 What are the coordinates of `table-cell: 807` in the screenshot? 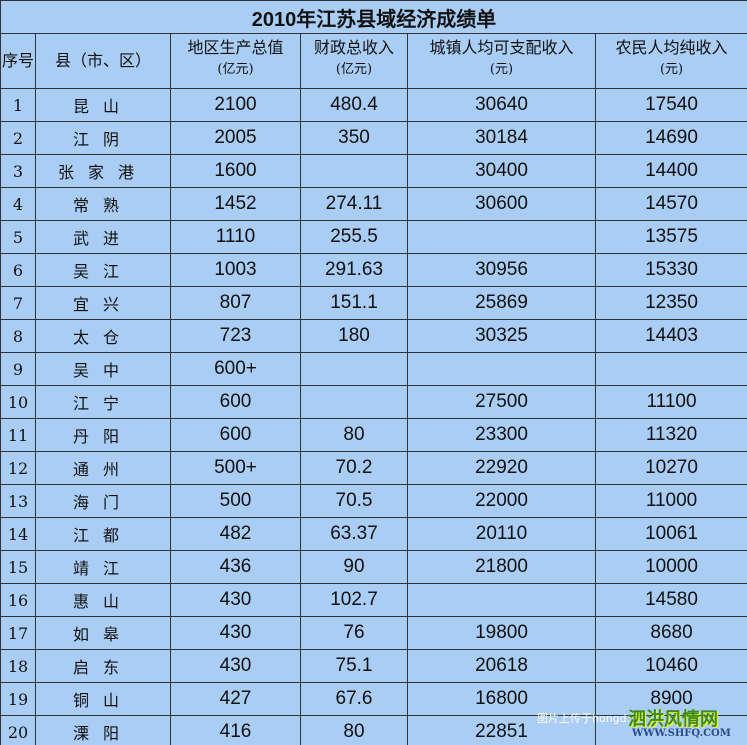 It's located at (235, 303).